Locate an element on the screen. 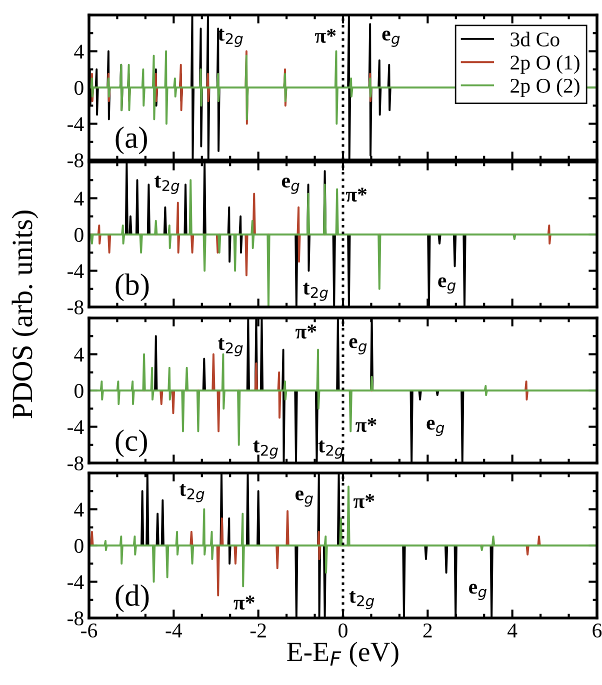  x-tick-label: 4 is located at coordinates (513, 631).